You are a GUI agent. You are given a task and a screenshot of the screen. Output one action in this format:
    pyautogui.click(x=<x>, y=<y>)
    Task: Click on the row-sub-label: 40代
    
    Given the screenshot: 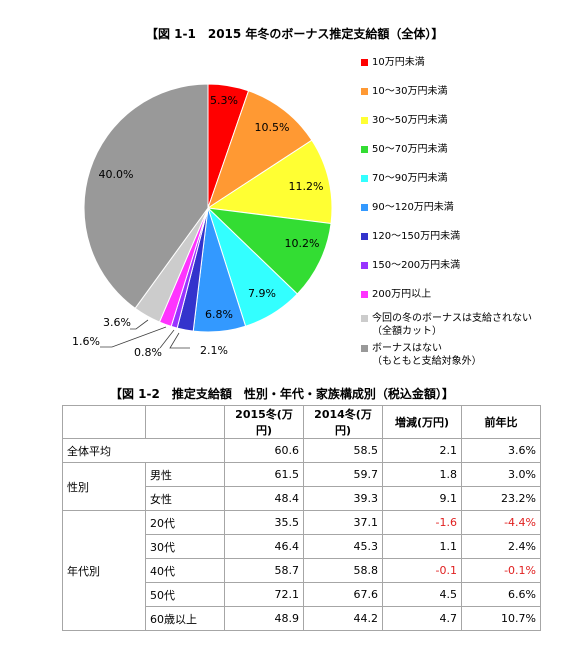 What is the action you would take?
    pyautogui.click(x=185, y=570)
    